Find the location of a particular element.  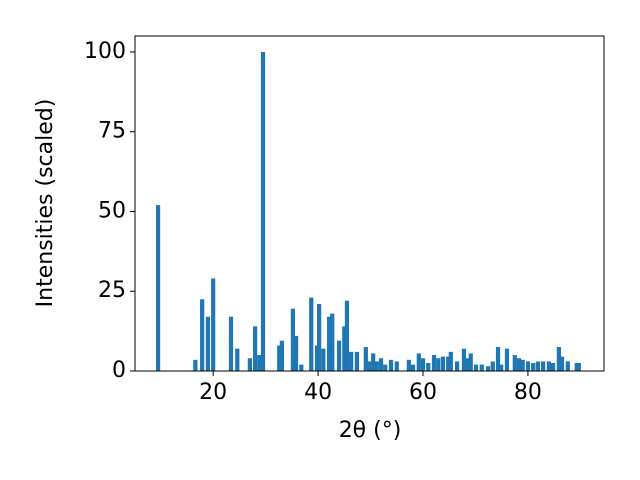

y-tick-label: 25 is located at coordinates (112, 290).